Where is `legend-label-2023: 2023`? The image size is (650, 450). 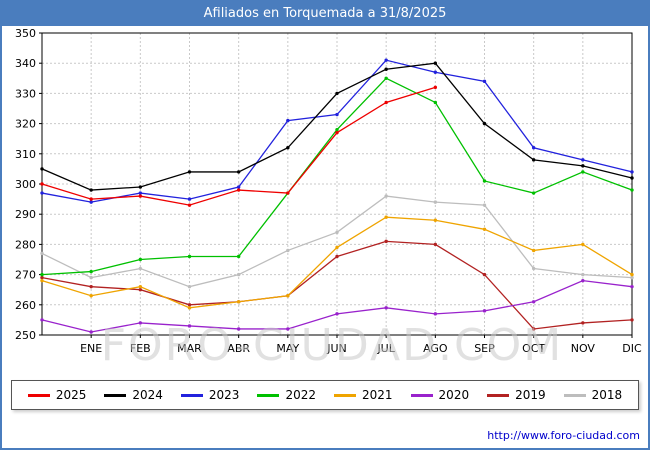
legend-label-2023: 2023 is located at coordinates (224, 395).